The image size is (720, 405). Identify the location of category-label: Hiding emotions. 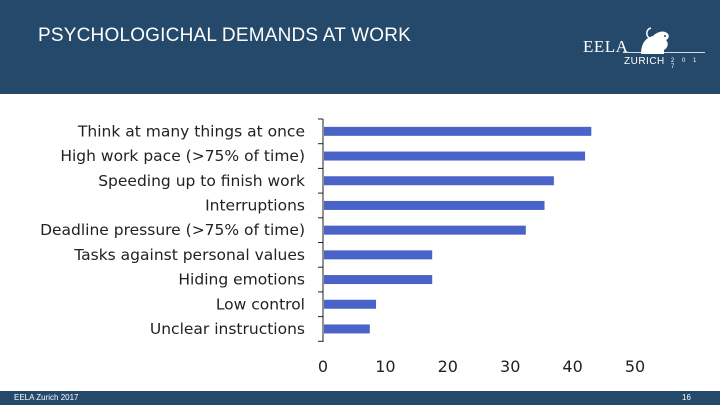
(241, 280).